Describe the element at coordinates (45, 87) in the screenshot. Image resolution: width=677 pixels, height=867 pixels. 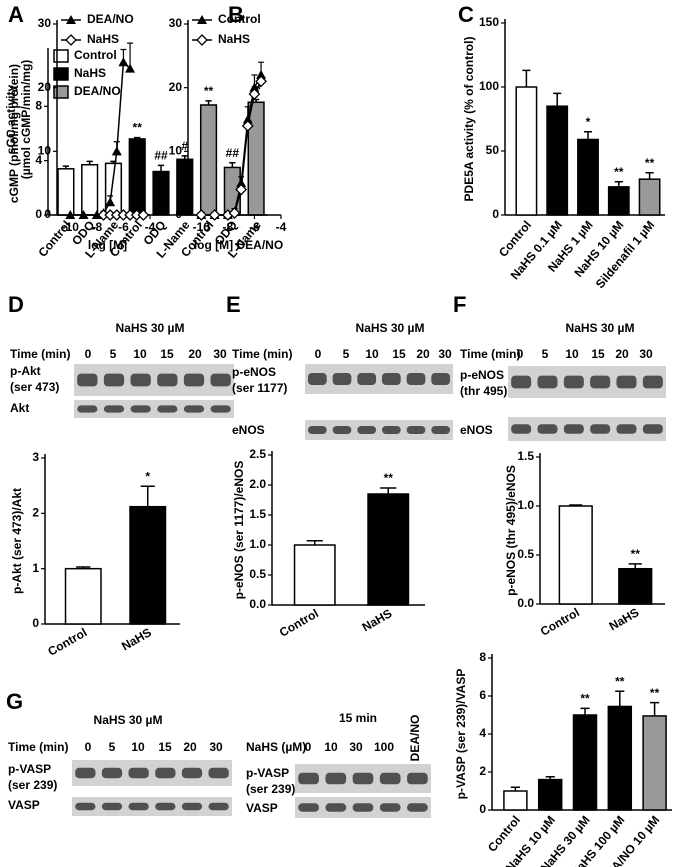
I see `y-tick-label: 20` at that location.